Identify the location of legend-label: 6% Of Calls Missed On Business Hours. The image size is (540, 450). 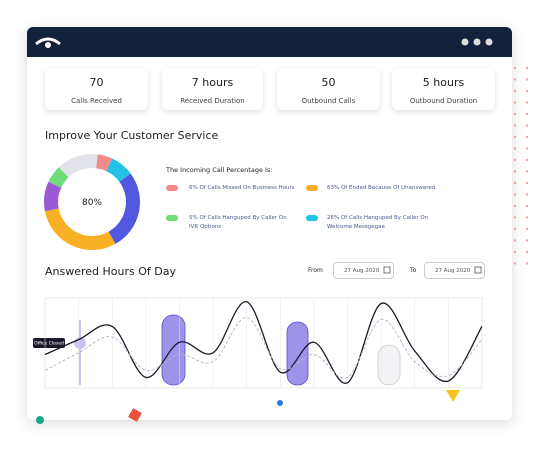
(242, 188).